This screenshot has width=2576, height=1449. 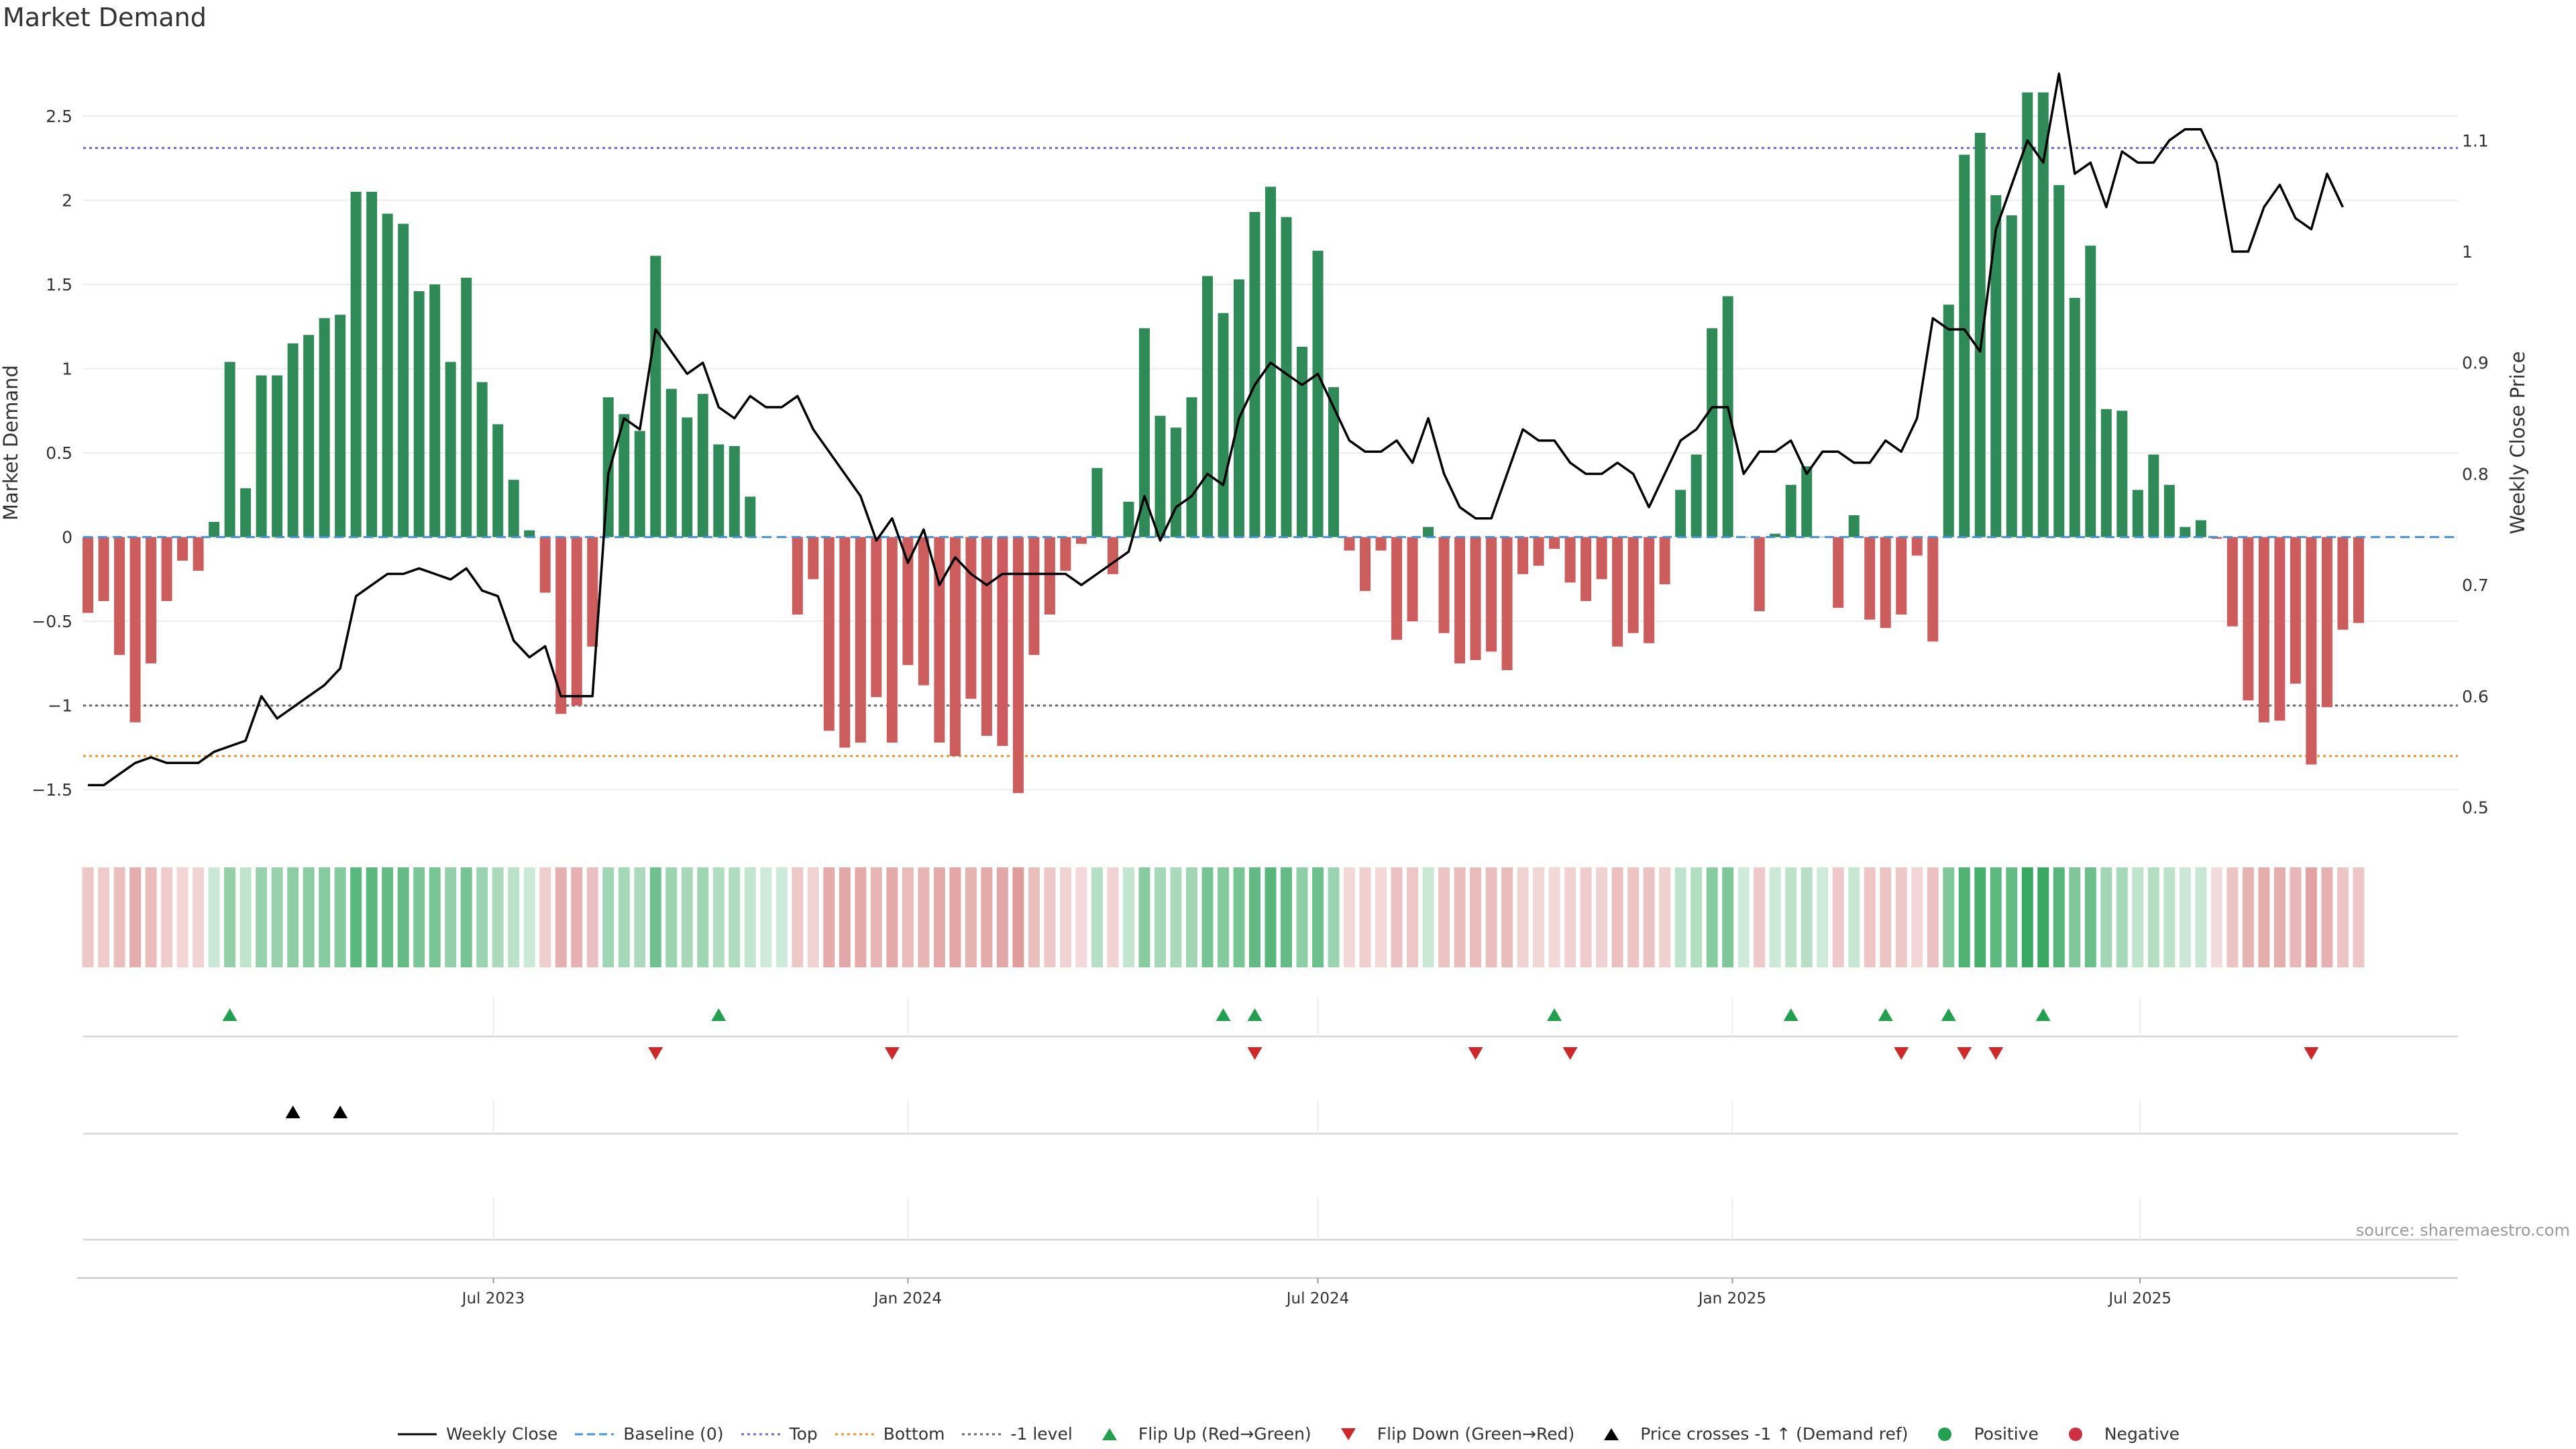 I want to click on legend-label: Price crosses -1 ↑ (Demand ref), so click(x=1774, y=1434).